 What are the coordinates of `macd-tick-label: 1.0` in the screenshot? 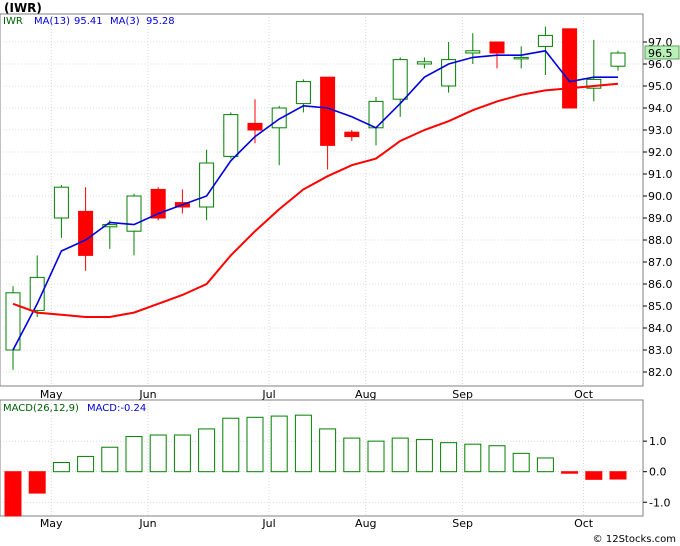 It's located at (658, 441).